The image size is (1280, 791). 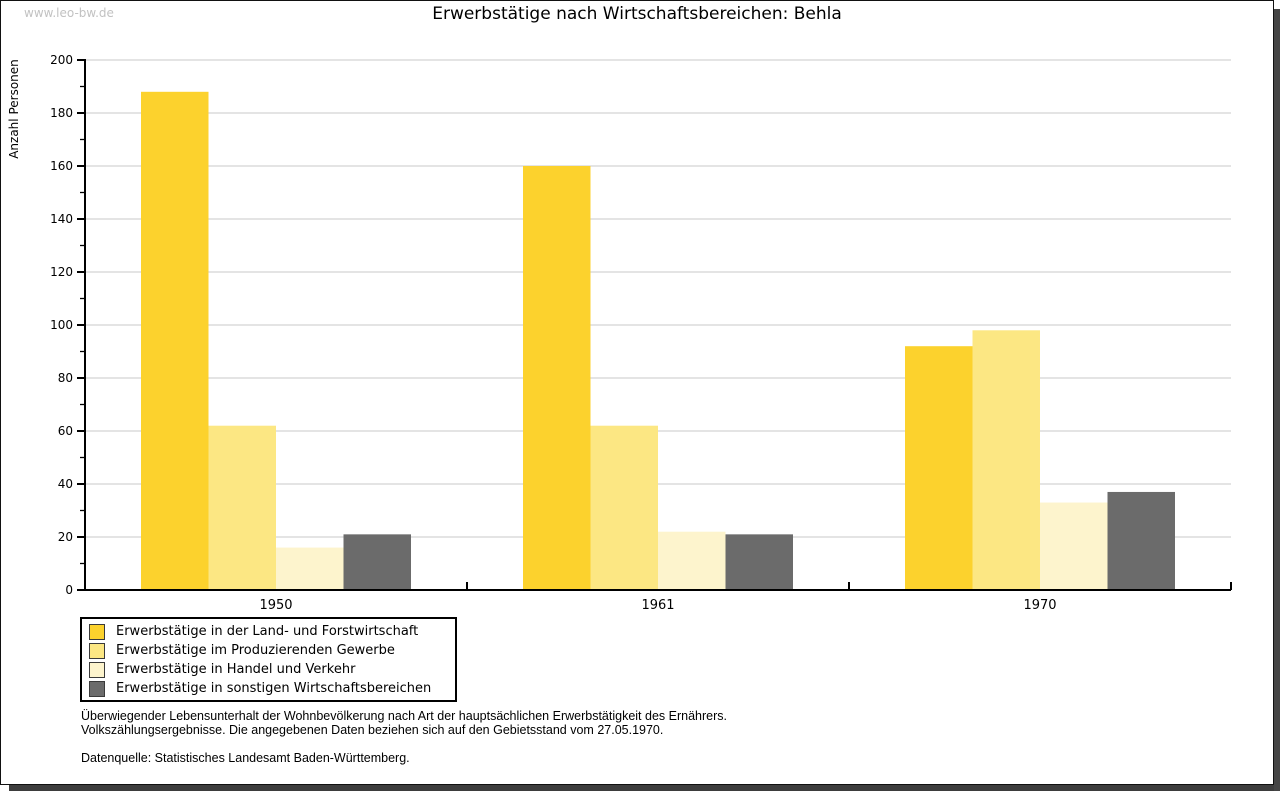 What do you see at coordinates (61, 325) in the screenshot?
I see `y-tick-label: 100` at bounding box center [61, 325].